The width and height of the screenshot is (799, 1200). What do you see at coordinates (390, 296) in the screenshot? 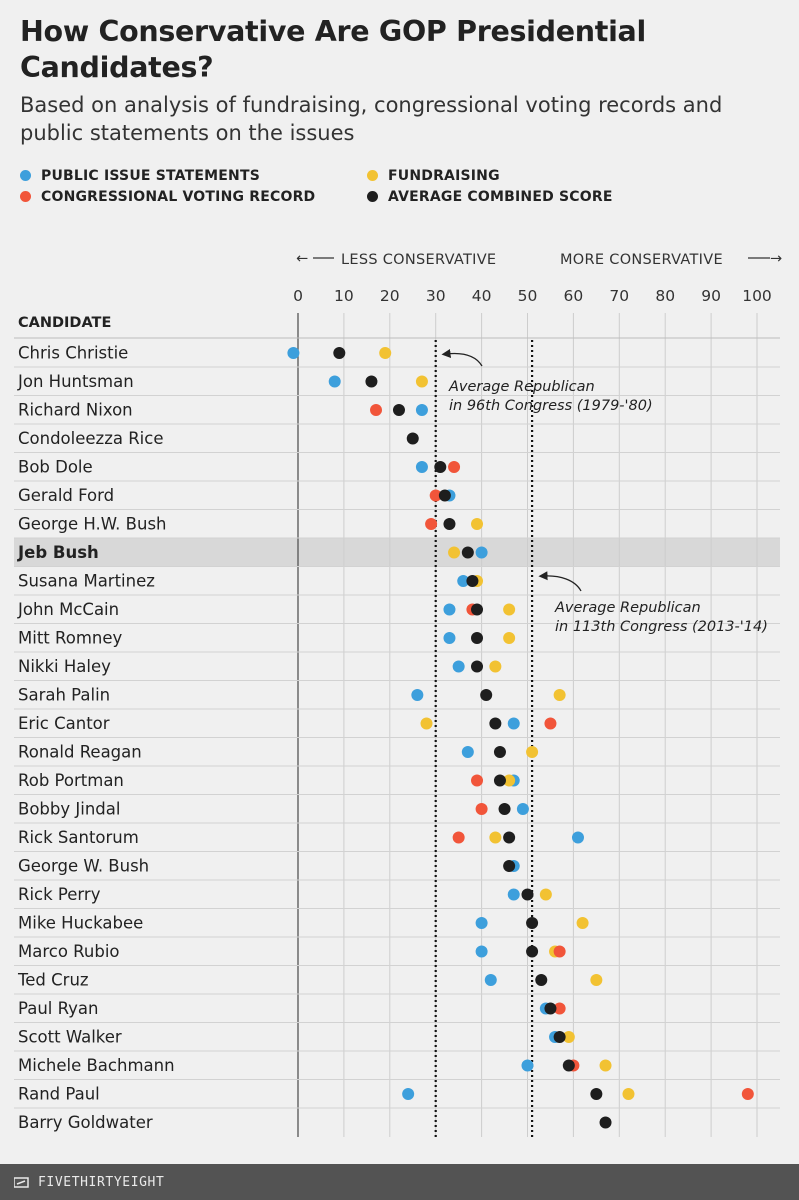
I see `x-tick-label: 20` at bounding box center [390, 296].